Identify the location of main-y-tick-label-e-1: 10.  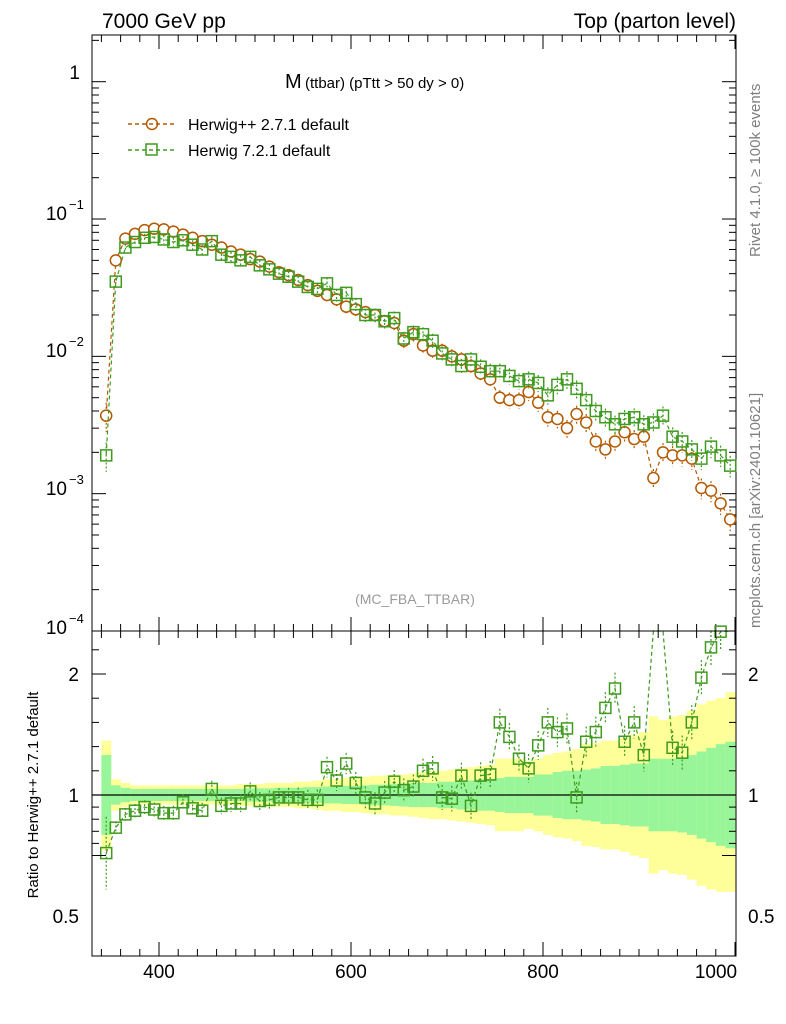
(56, 214).